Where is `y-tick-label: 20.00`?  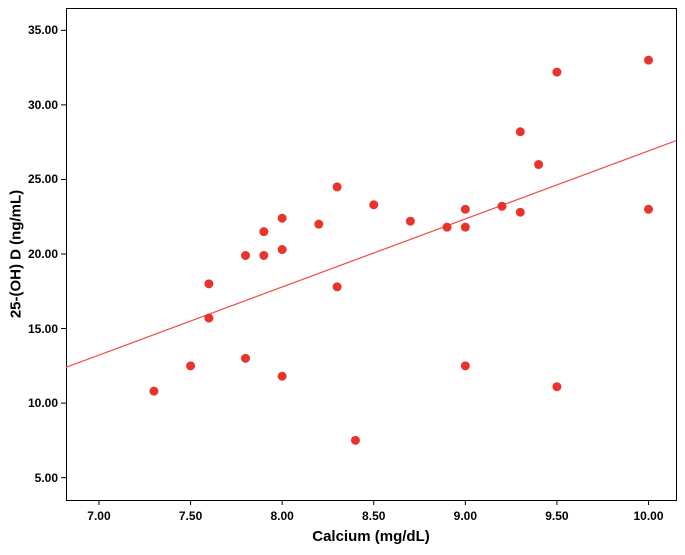
y-tick-label: 20.00 is located at coordinates (42, 254).